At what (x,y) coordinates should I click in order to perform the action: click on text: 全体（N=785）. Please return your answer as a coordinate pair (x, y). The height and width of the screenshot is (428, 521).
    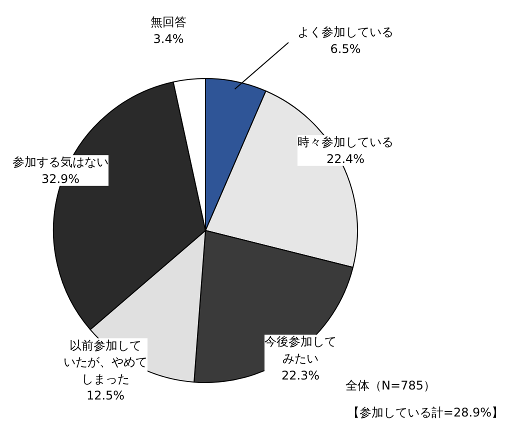
    Looking at the image, I should click on (391, 385).